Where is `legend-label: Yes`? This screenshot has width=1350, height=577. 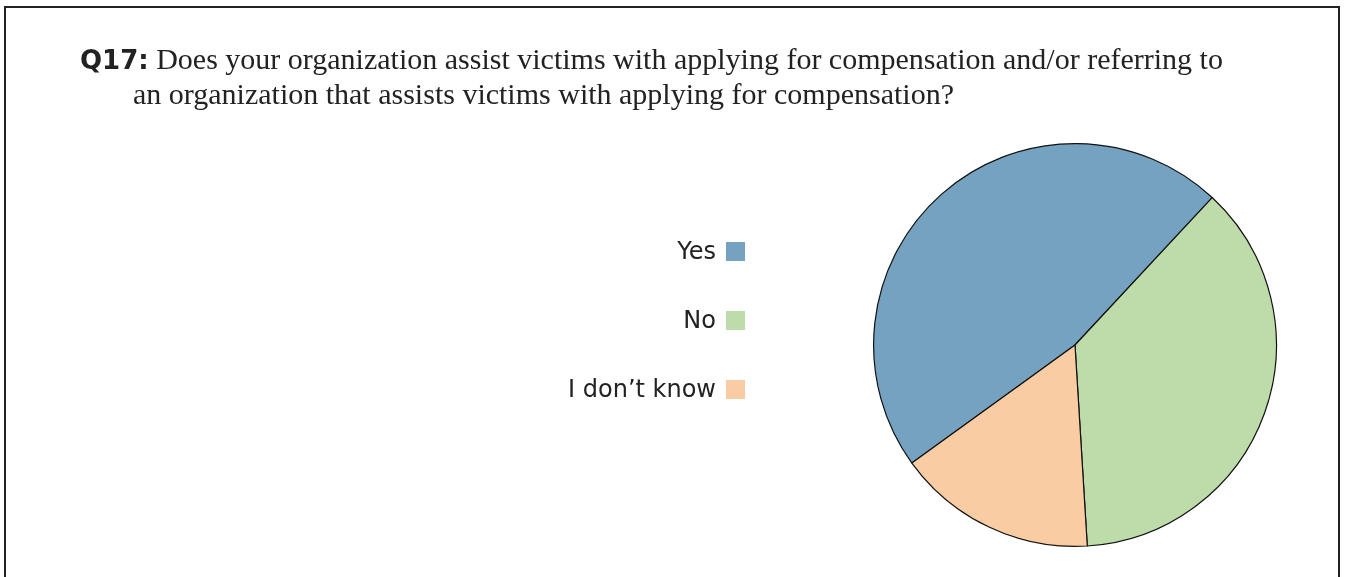 legend-label: Yes is located at coordinates (696, 251).